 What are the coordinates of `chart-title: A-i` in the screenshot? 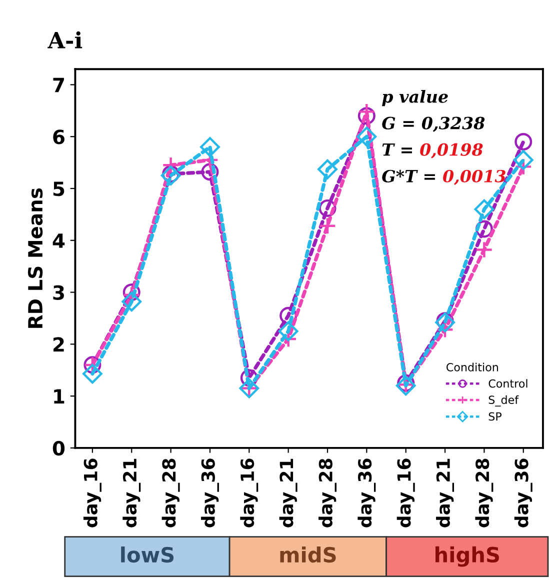 It's located at (65, 39).